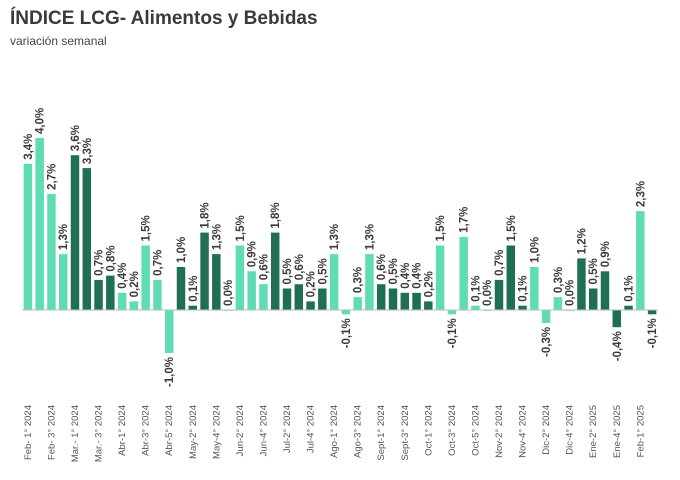 Image resolution: width=680 pixels, height=480 pixels. What do you see at coordinates (52, 177) in the screenshot?
I see `data-label: 2,7%` at bounding box center [52, 177].